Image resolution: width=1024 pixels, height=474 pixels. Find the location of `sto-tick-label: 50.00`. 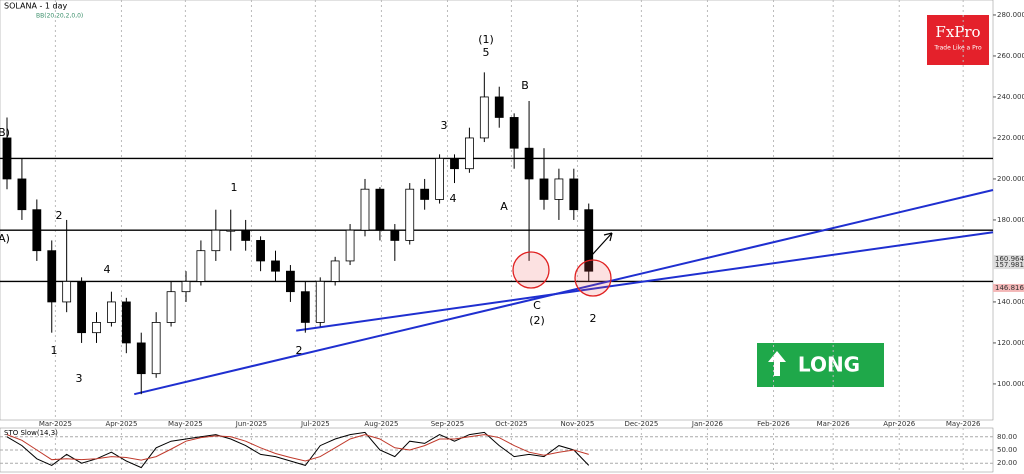

sto-tick-label: 50.00 is located at coordinates (1007, 450).